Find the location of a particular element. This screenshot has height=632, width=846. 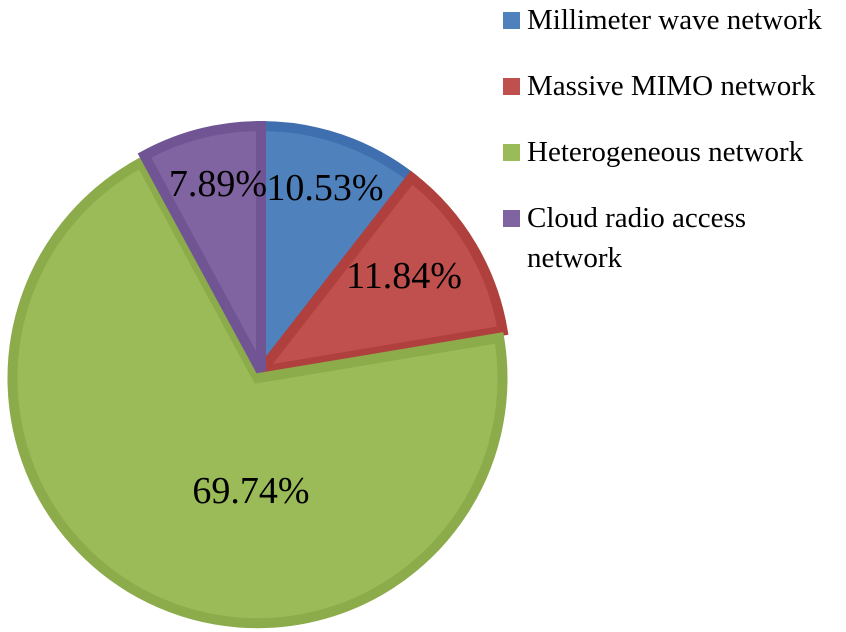

legend-item-heterogeneous: Heterogeneous network is located at coordinates (673, 152).